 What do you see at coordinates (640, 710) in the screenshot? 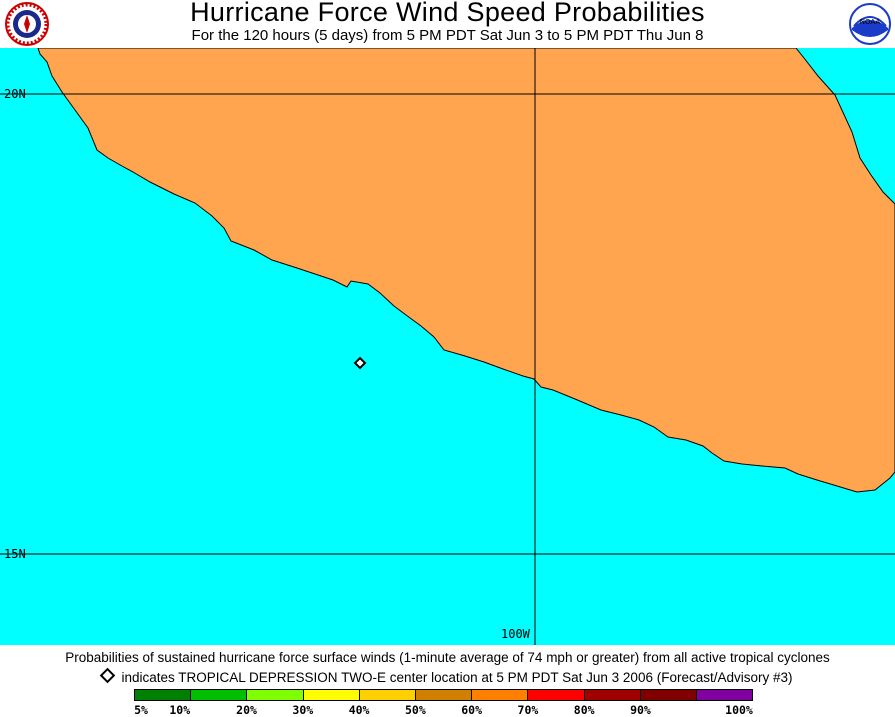
I see `legend-label-9: 90%` at bounding box center [640, 710].